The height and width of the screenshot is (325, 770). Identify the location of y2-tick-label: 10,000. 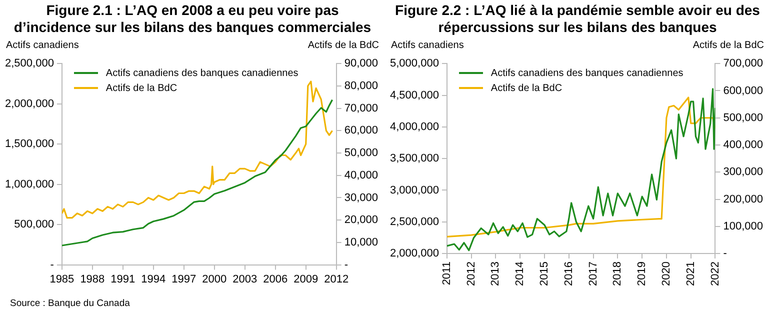
(361, 242).